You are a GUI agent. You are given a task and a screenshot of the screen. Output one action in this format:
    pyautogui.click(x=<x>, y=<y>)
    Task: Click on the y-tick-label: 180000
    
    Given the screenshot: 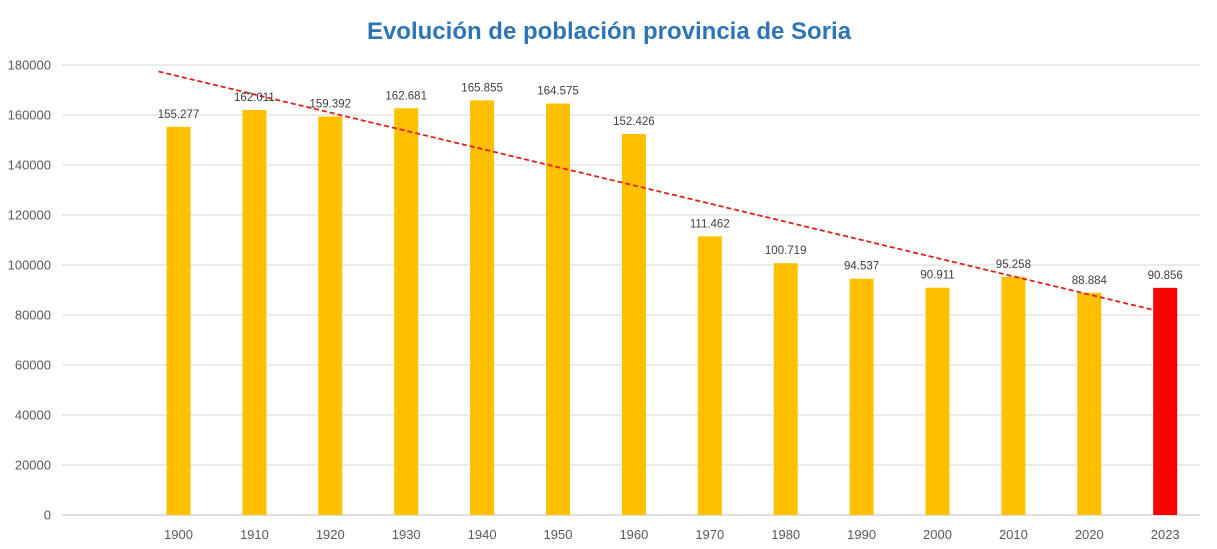 What is the action you would take?
    pyautogui.click(x=29, y=65)
    